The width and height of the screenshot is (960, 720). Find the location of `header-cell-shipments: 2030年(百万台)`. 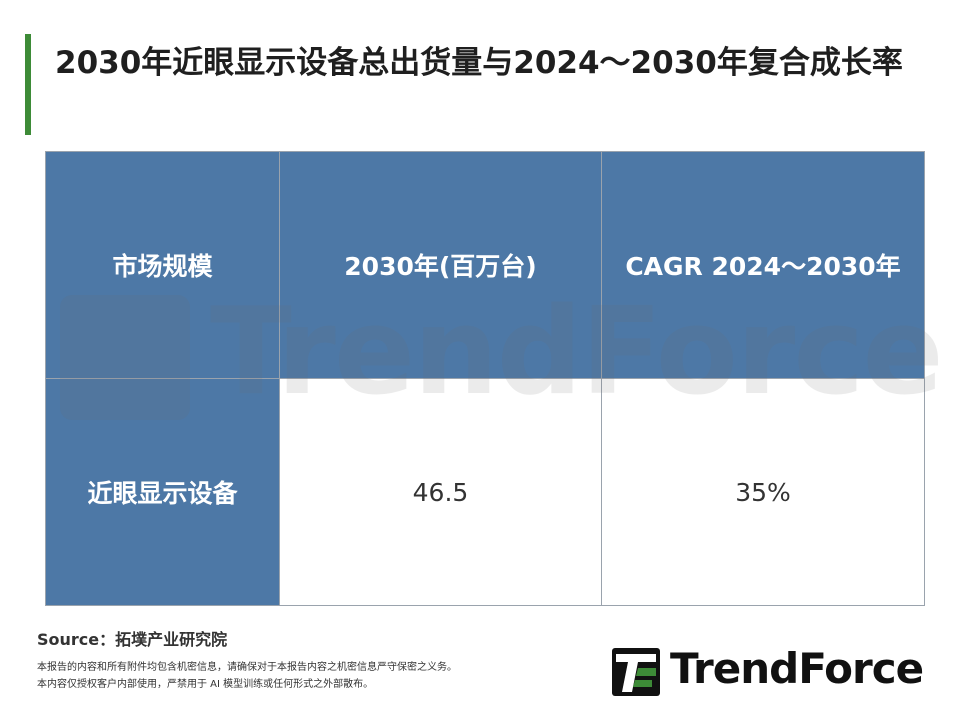

header-cell-shipments: 2030年(百万台) is located at coordinates (440, 265).